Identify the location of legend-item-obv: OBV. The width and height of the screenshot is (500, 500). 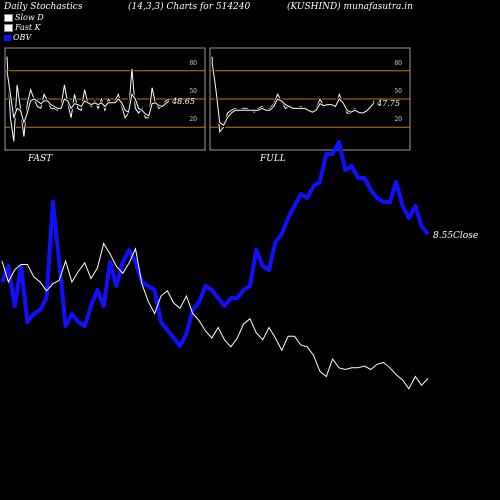
(17, 37).